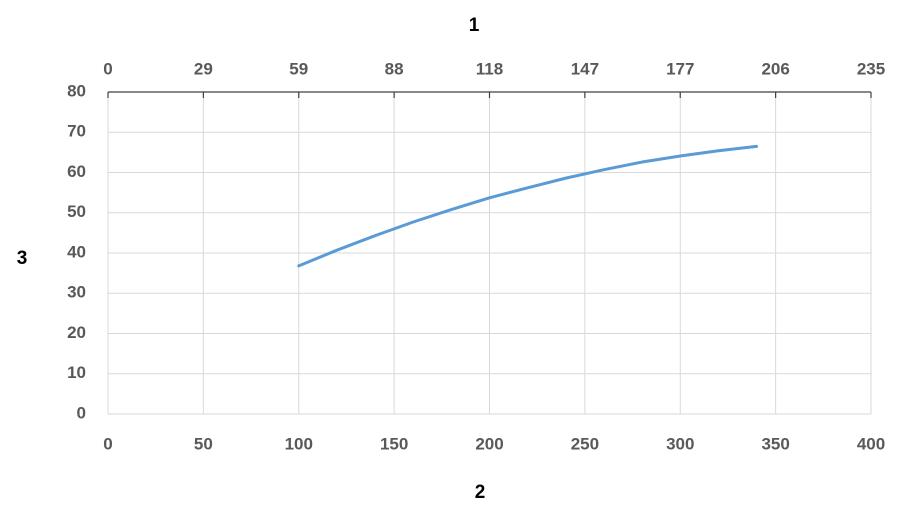 The width and height of the screenshot is (900, 525). What do you see at coordinates (489, 68) in the screenshot?
I see `x2-tick-label: 118` at bounding box center [489, 68].